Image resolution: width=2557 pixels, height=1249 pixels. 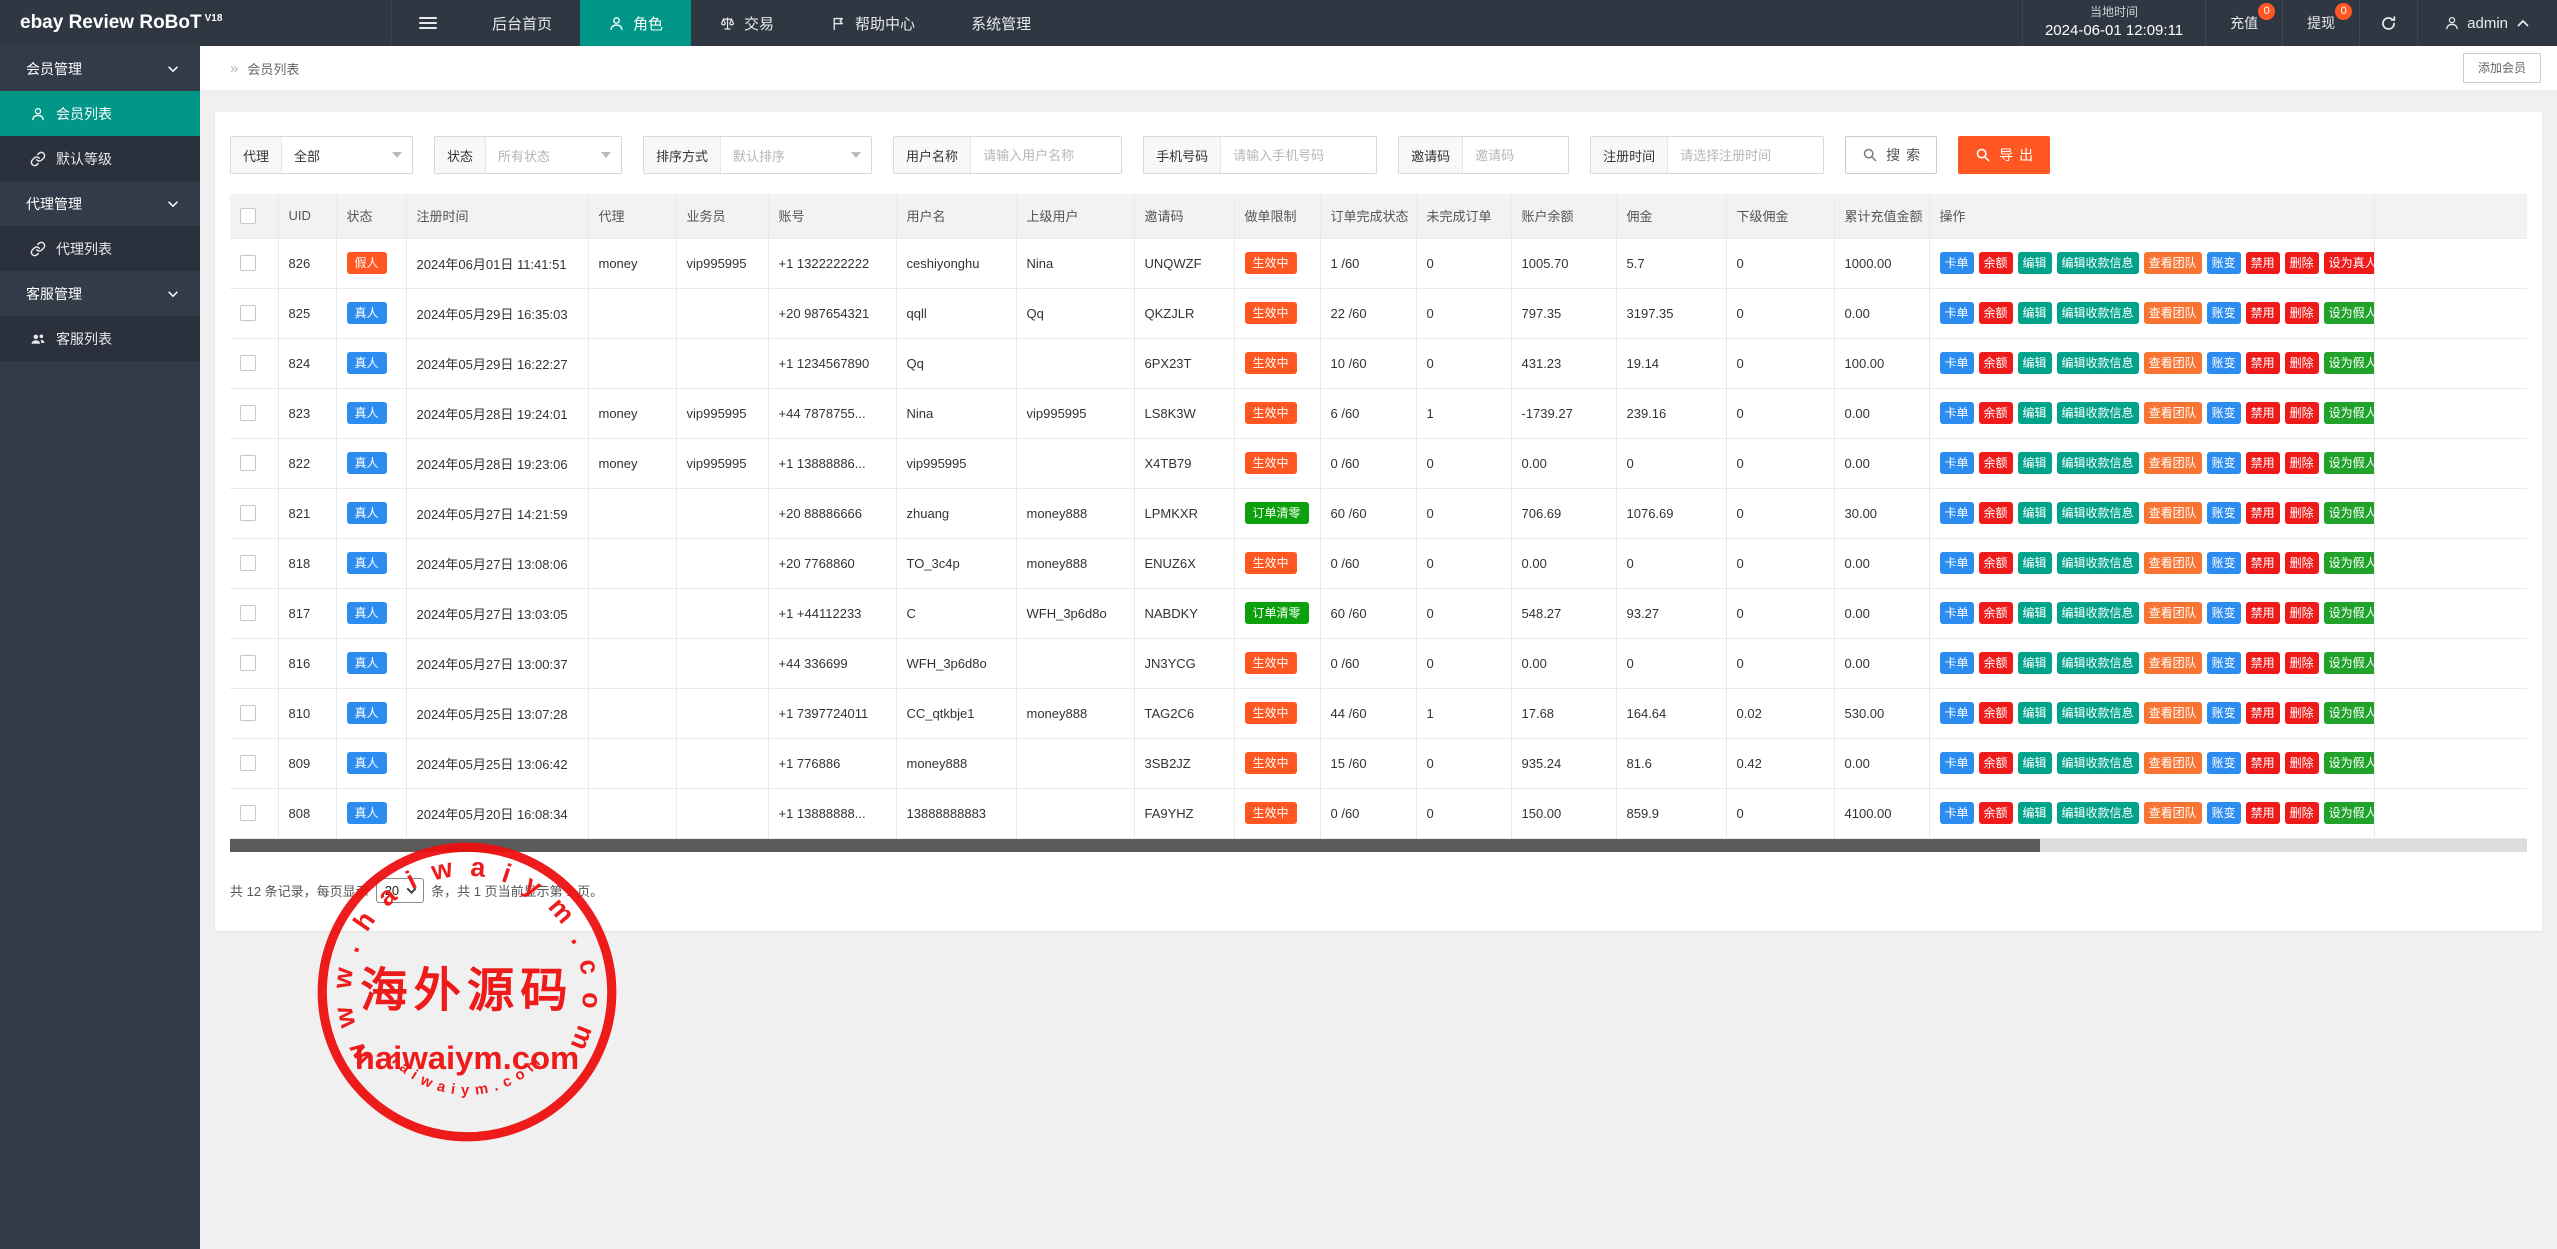 What do you see at coordinates (2388, 23) in the screenshot?
I see `refresh-button` at bounding box center [2388, 23].